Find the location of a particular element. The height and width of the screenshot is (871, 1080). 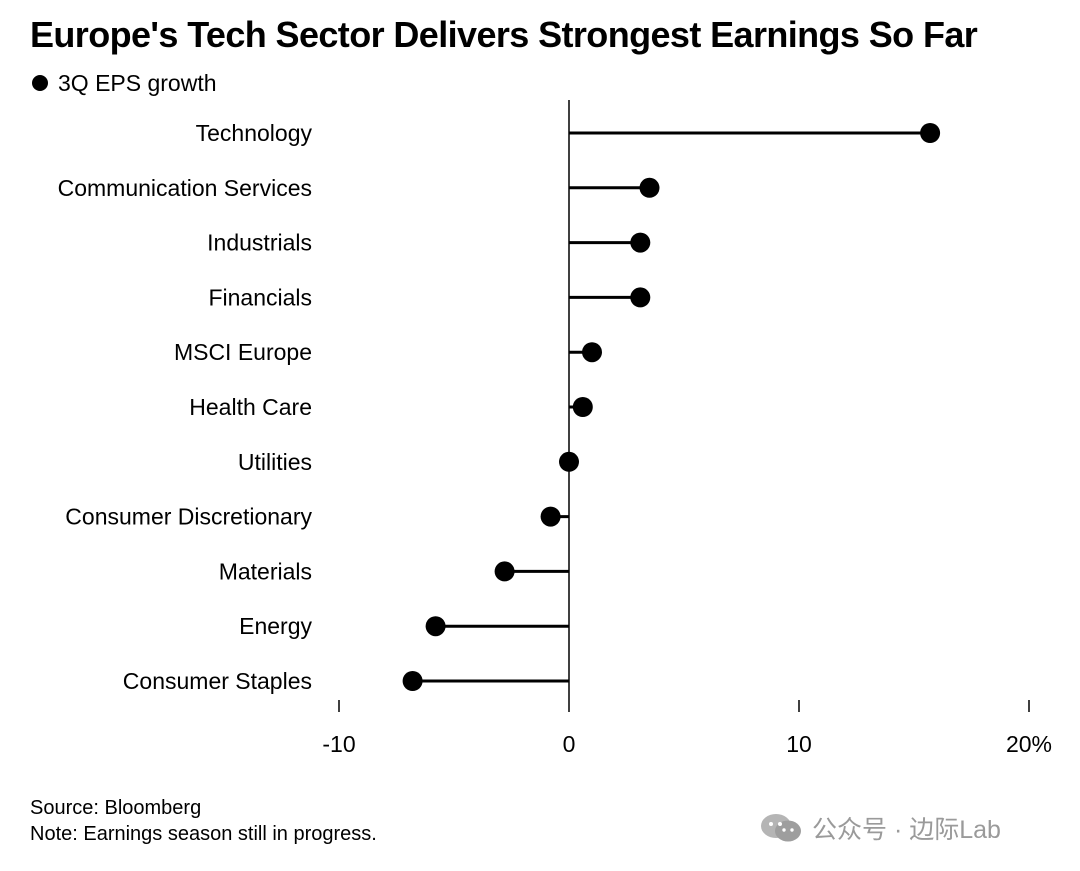

wechat-icon is located at coordinates (781, 828).